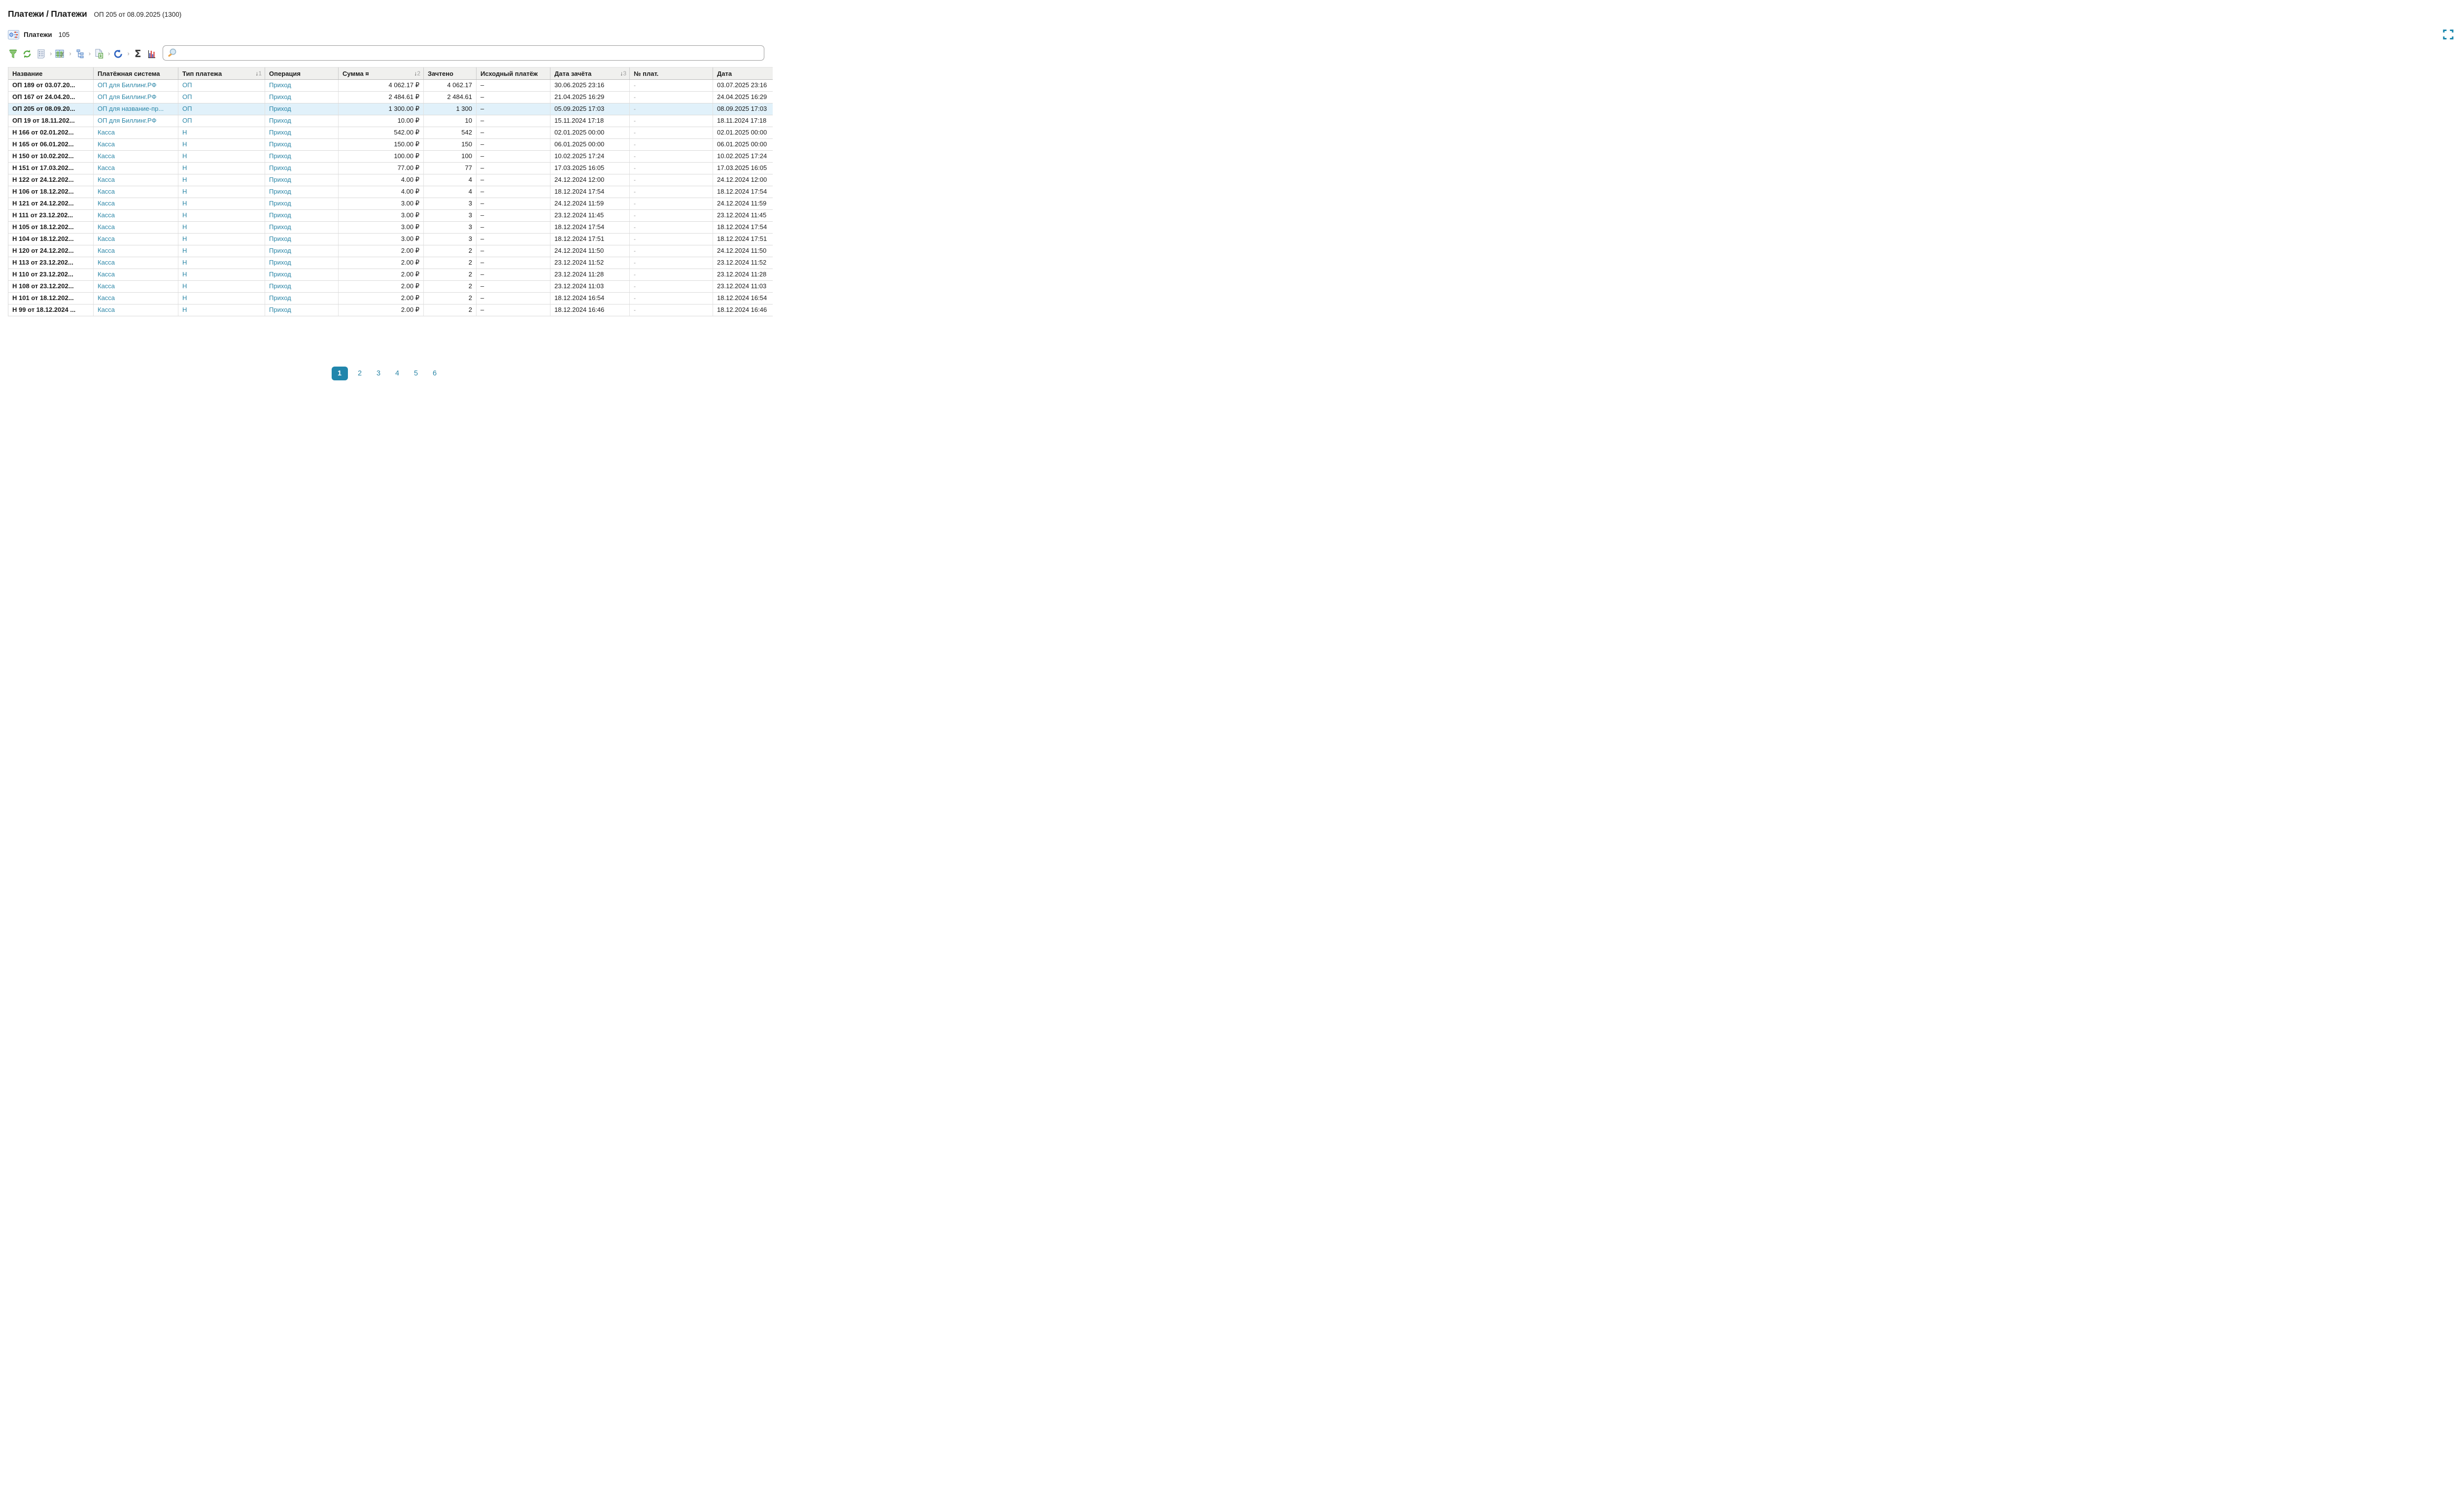 The image size is (2464, 1486). Describe the element at coordinates (118, 53) in the screenshot. I see `undo-icon` at that location.